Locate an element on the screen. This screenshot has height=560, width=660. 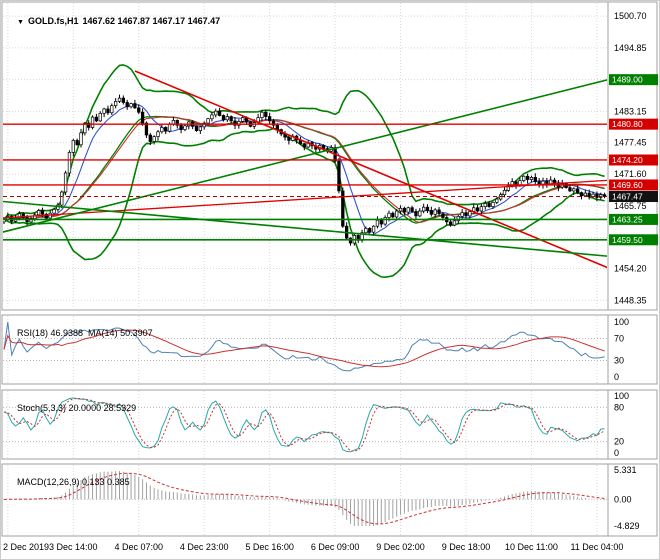
price-tick-label: 1477.45 is located at coordinates (630, 142).